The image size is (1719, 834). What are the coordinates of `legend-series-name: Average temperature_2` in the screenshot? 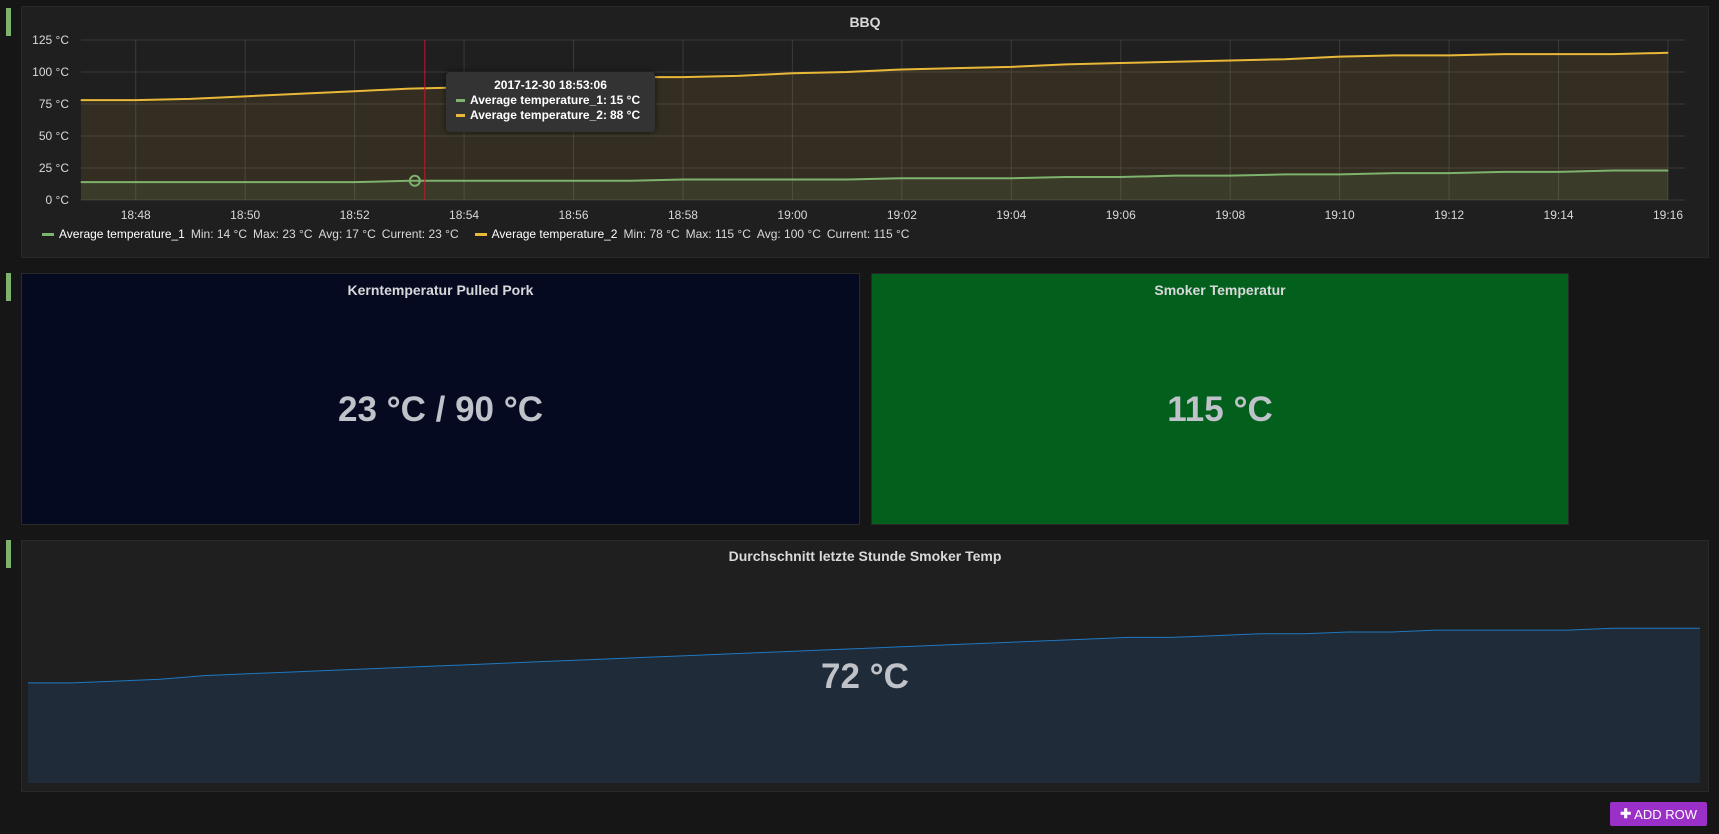 It's located at (554, 234).